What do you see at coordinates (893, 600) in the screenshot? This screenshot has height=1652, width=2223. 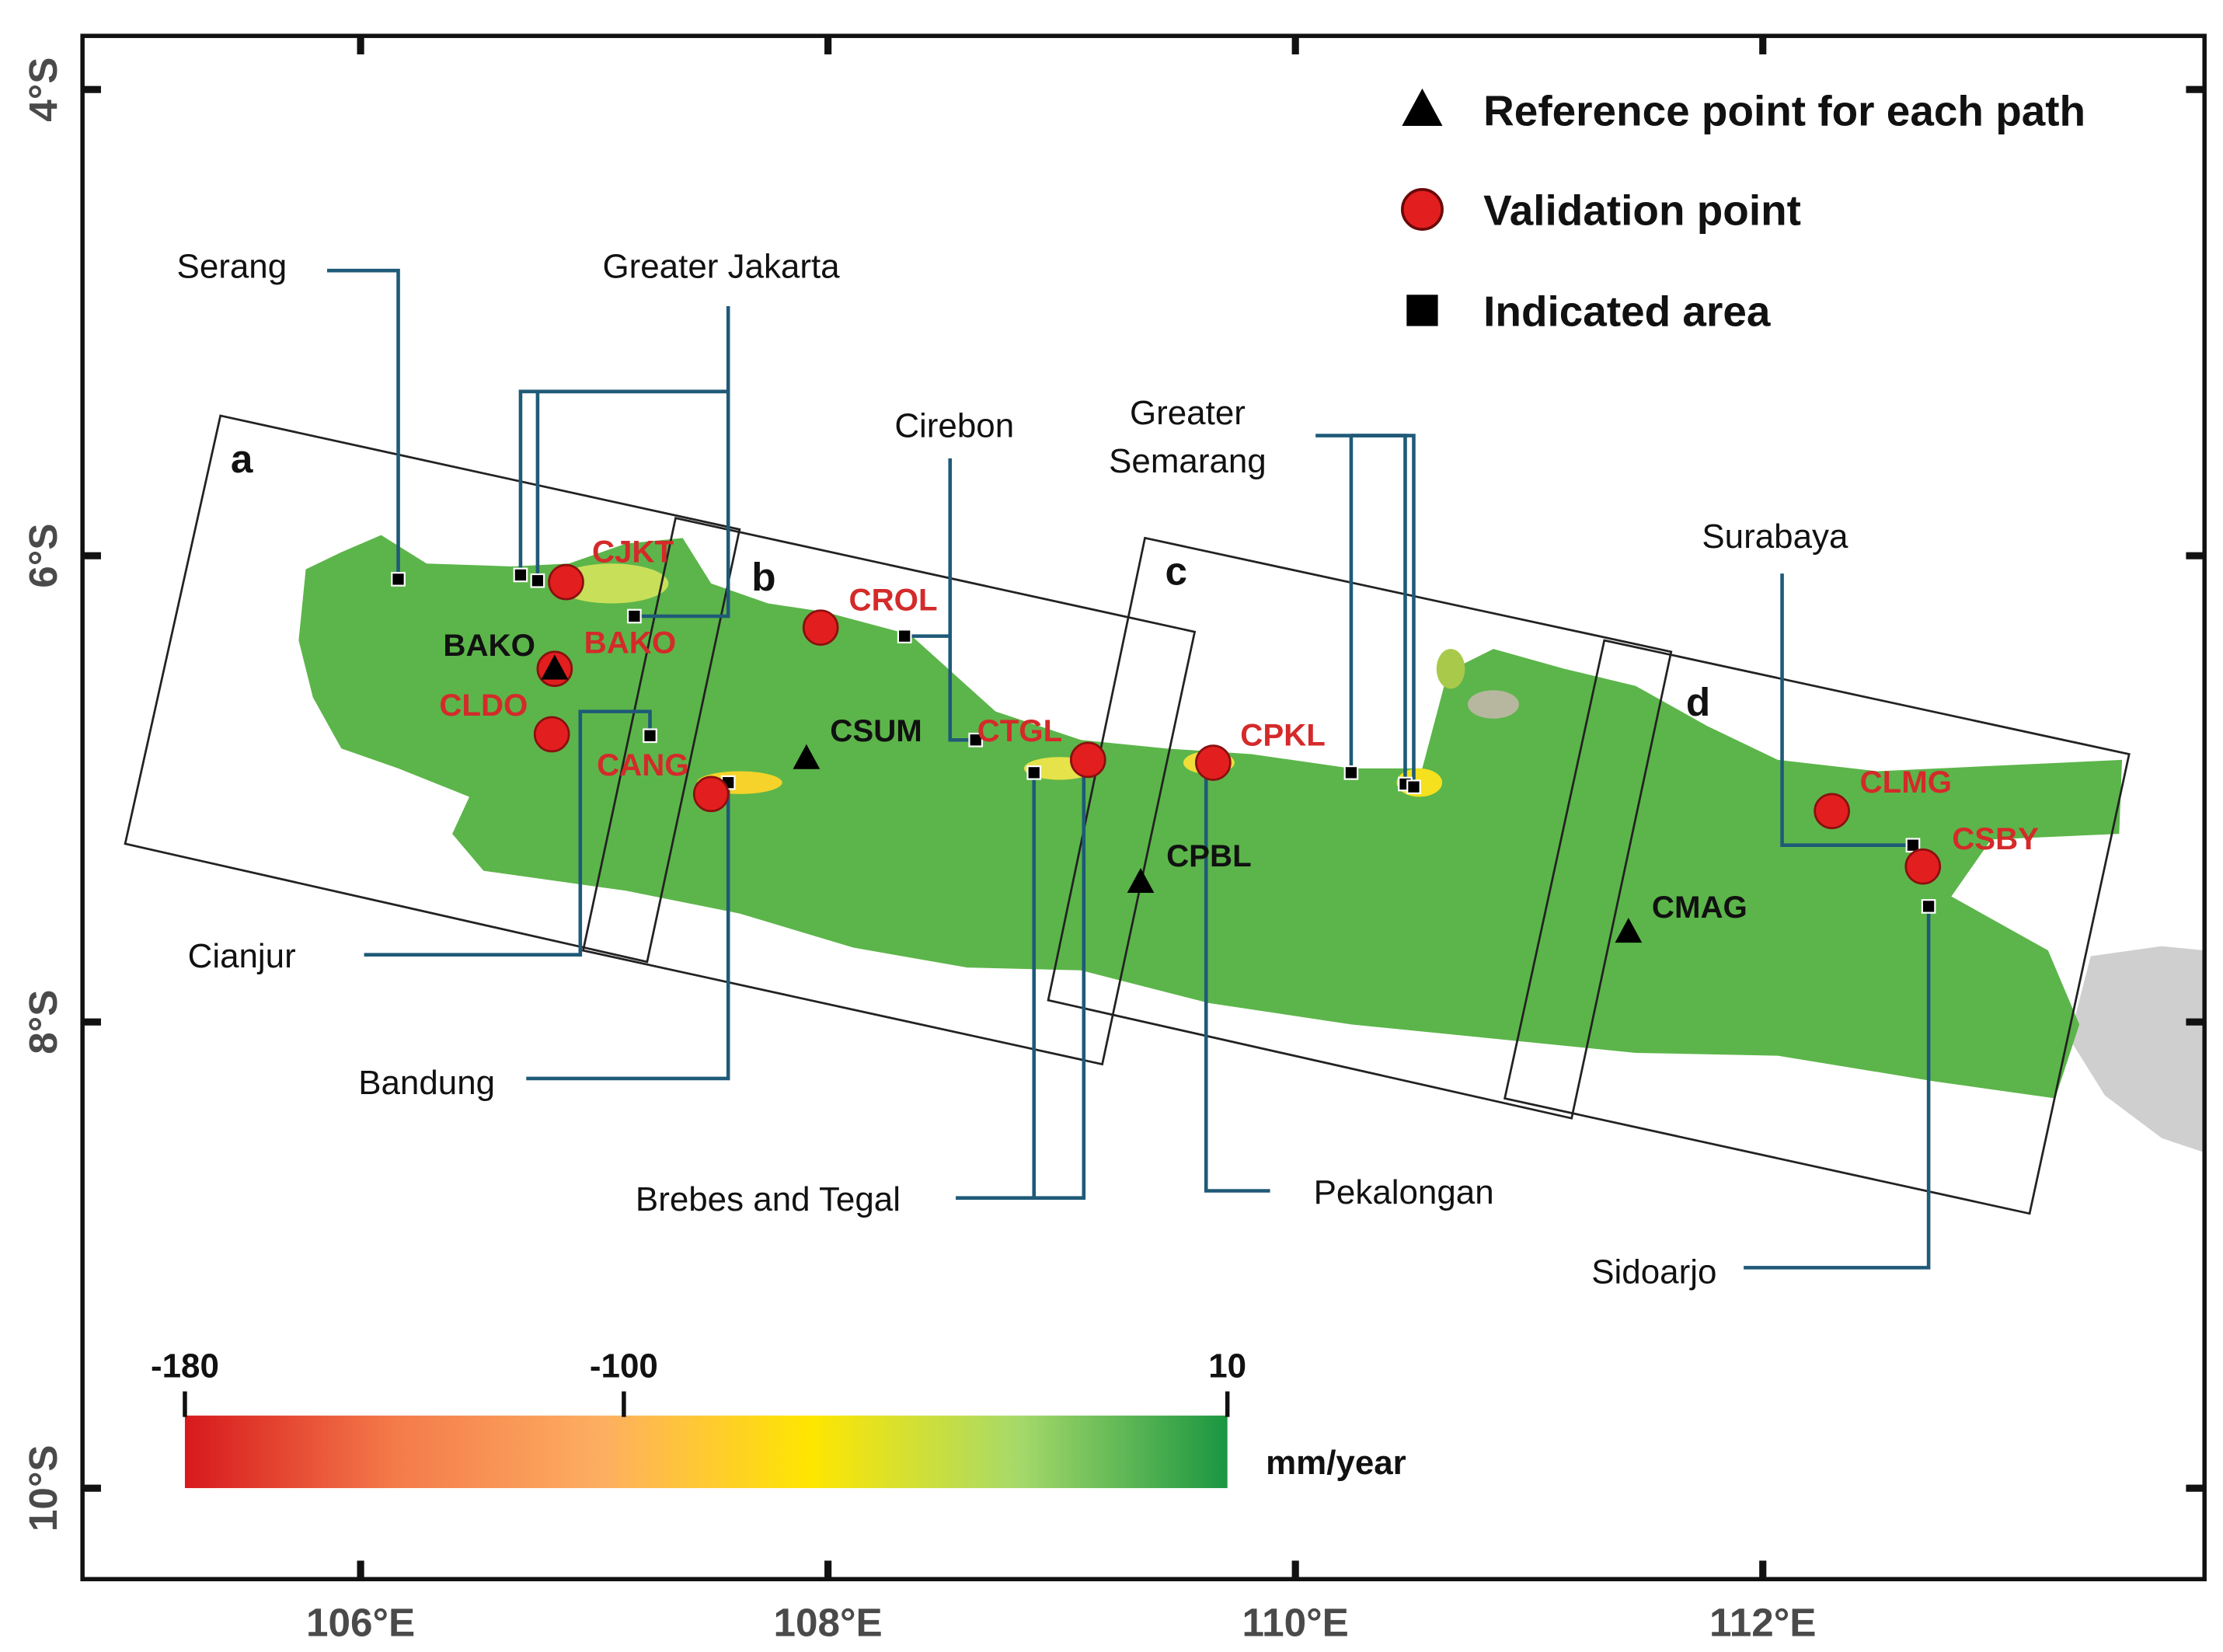 I see `validation-label: CROL` at bounding box center [893, 600].